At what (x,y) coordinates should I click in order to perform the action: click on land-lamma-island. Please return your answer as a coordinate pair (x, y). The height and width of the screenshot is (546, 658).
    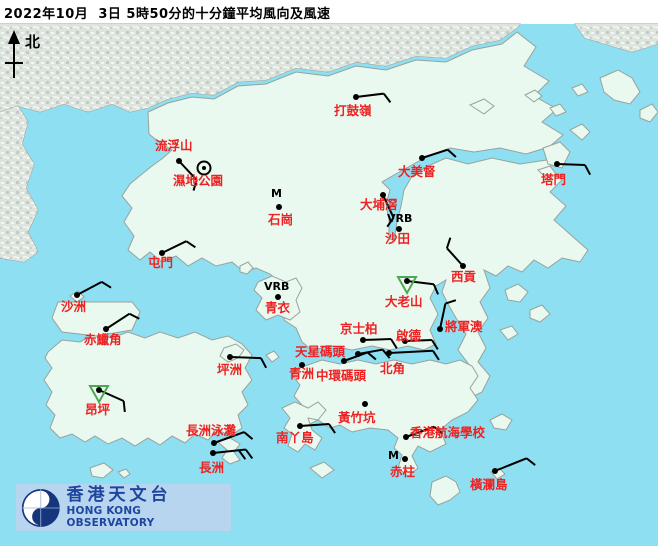
    Looking at the image, I should click on (304, 427).